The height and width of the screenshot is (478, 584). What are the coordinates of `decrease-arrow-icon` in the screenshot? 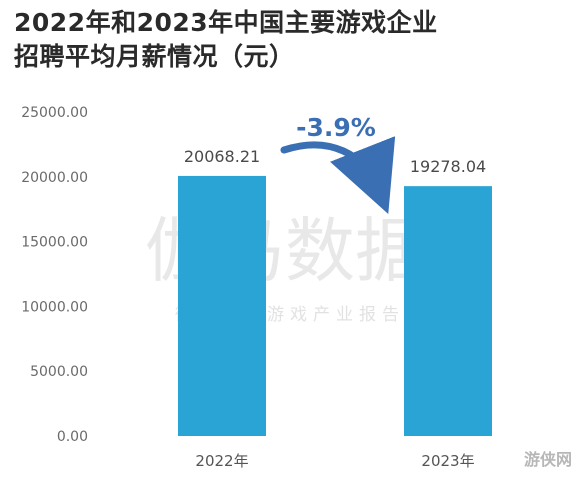 It's located at (338, 175).